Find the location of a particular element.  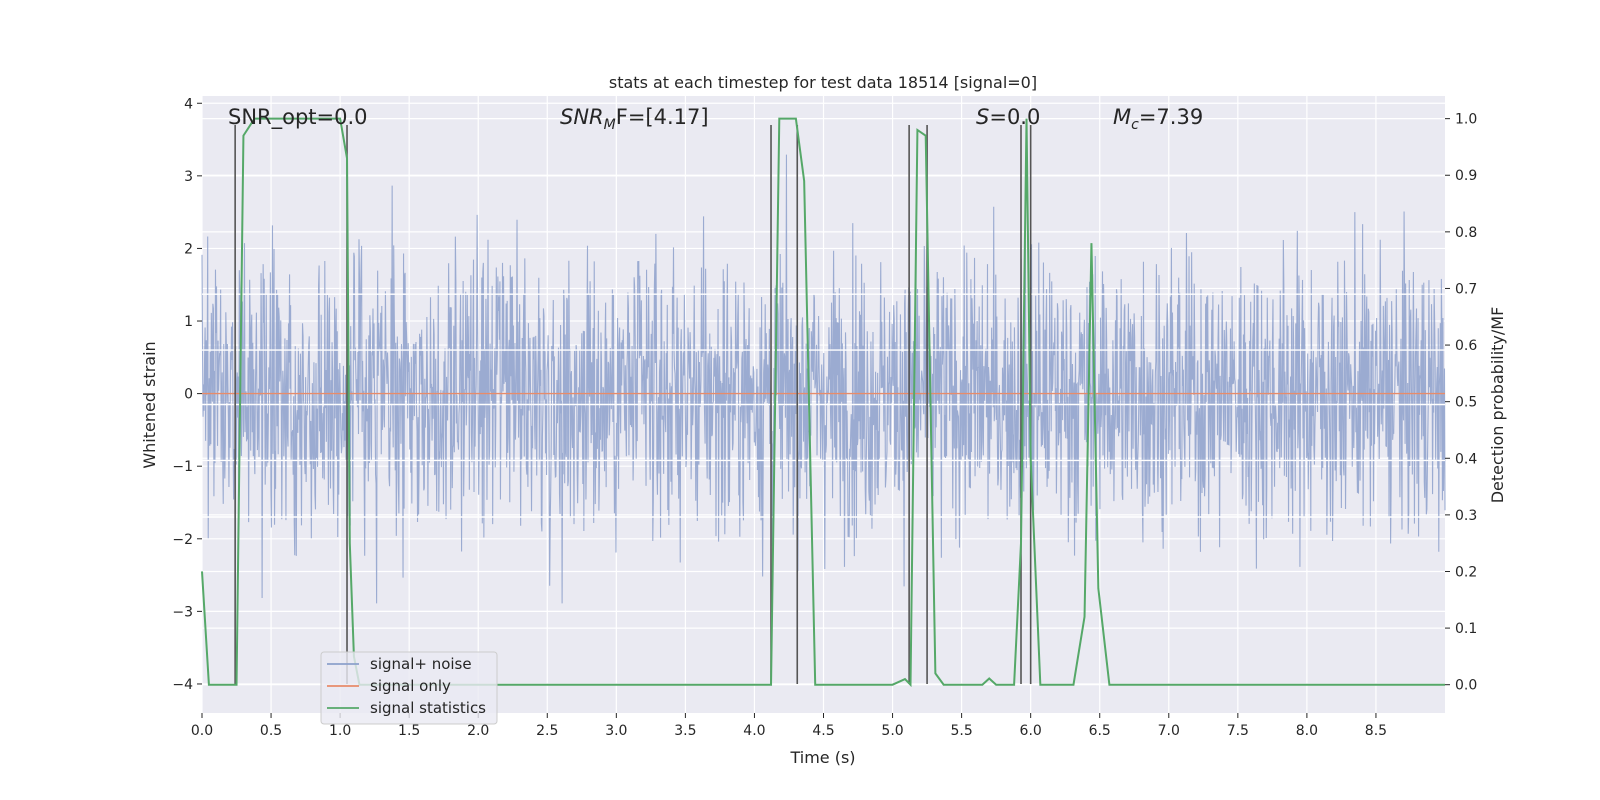

x-tick-label: 6.0 is located at coordinates (1031, 731).